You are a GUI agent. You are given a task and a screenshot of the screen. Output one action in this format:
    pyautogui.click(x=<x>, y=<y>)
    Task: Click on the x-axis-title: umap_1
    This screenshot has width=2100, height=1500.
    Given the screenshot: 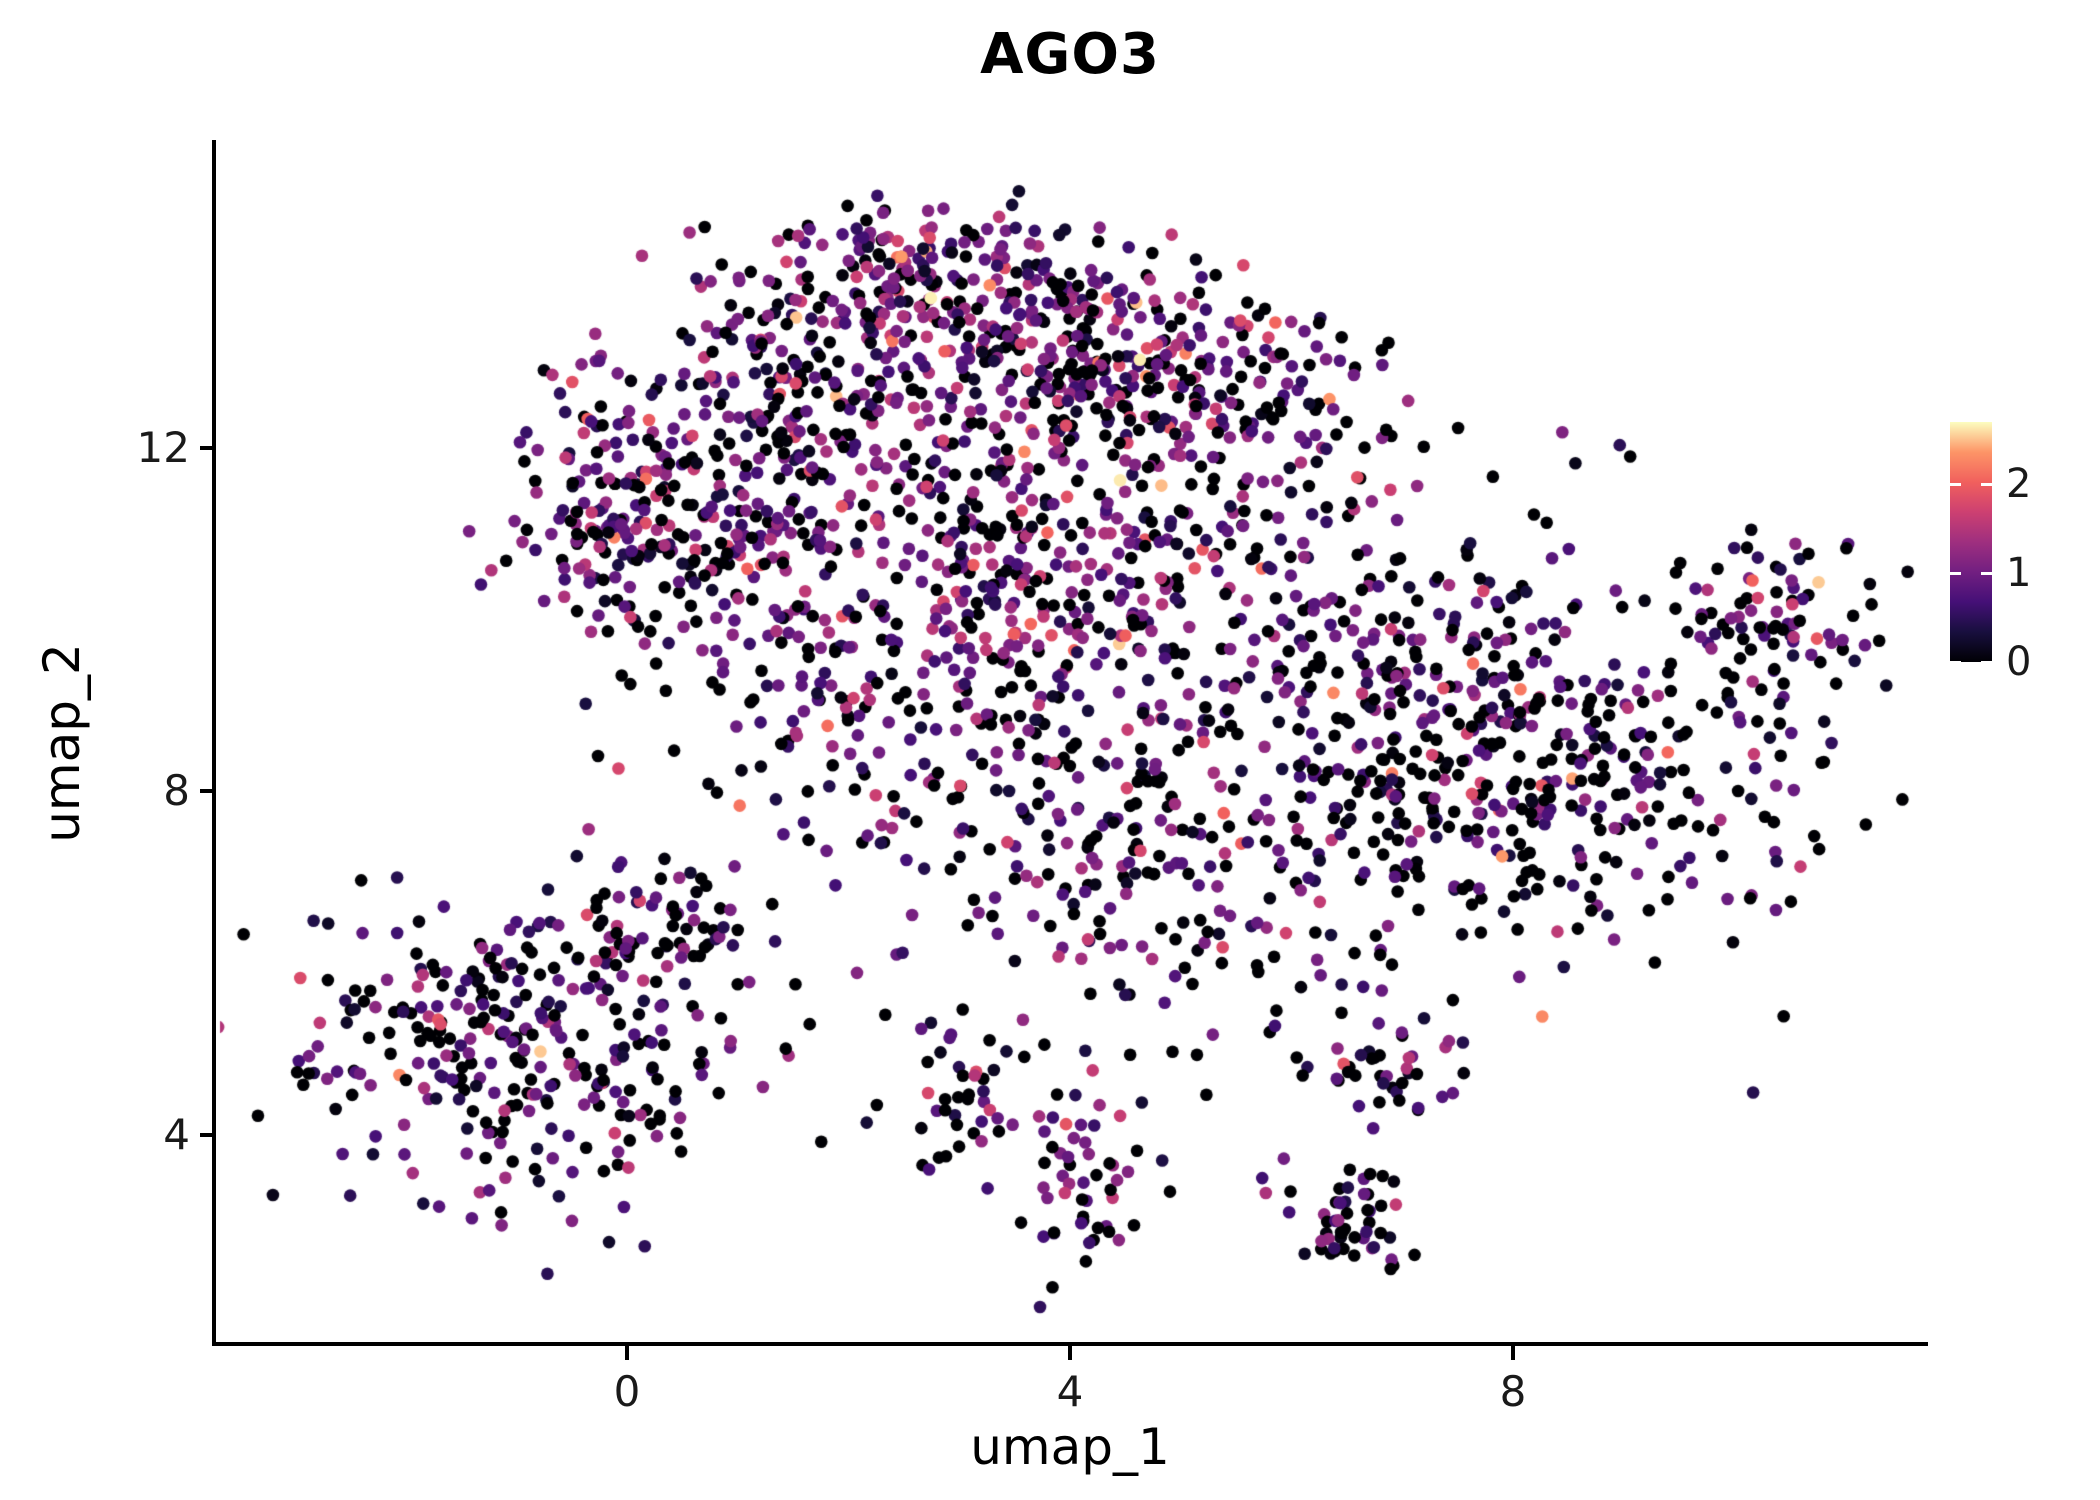 What is the action you would take?
    pyautogui.click(x=1070, y=1447)
    